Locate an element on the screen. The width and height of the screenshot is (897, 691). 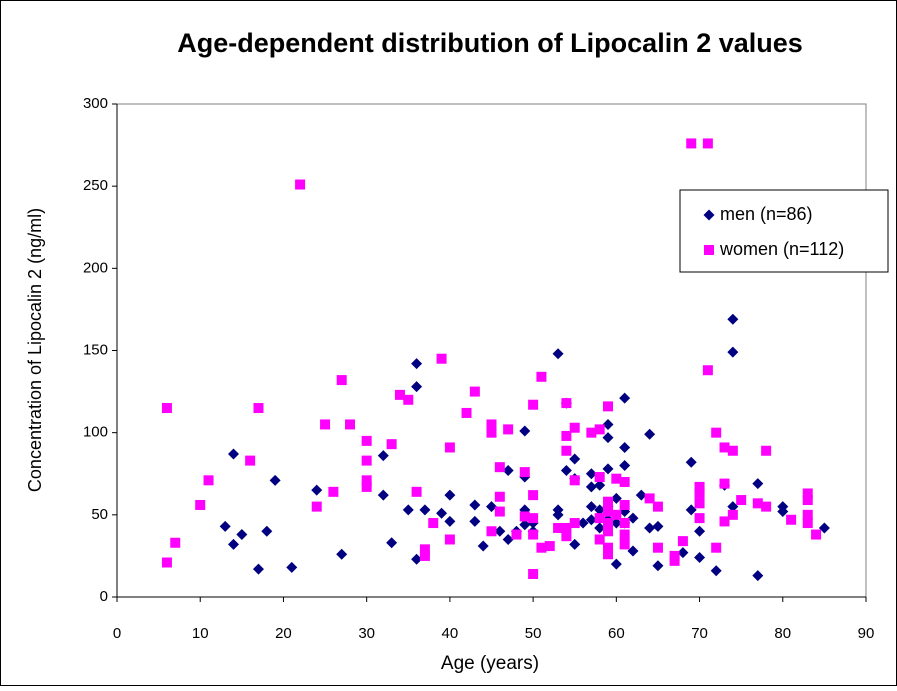
legend-label: men (n=86) is located at coordinates (766, 214).